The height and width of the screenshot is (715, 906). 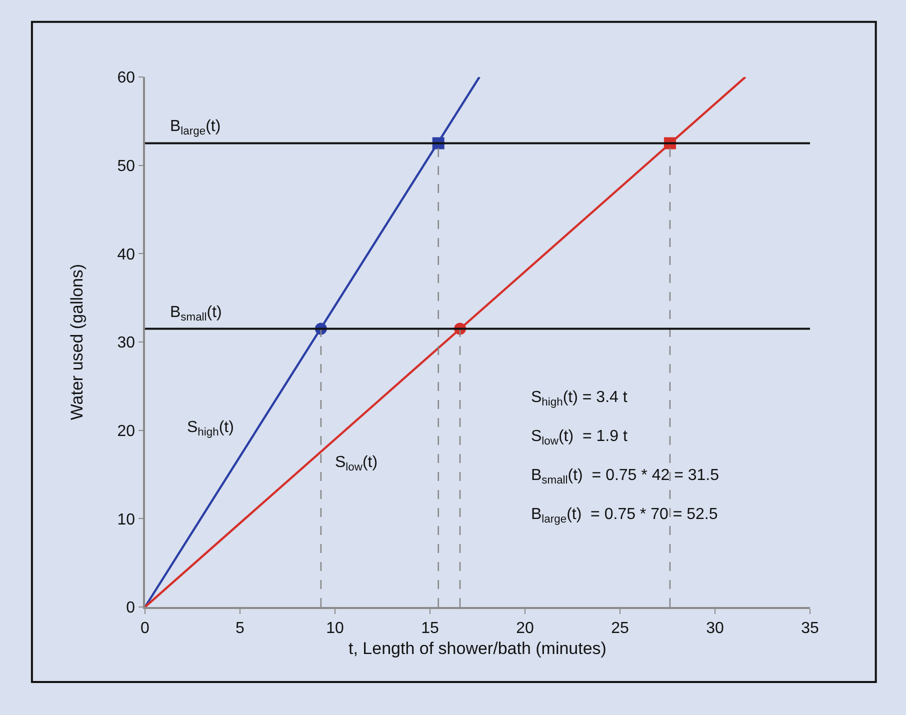 What do you see at coordinates (335, 628) in the screenshot?
I see `x-tick-label: 10` at bounding box center [335, 628].